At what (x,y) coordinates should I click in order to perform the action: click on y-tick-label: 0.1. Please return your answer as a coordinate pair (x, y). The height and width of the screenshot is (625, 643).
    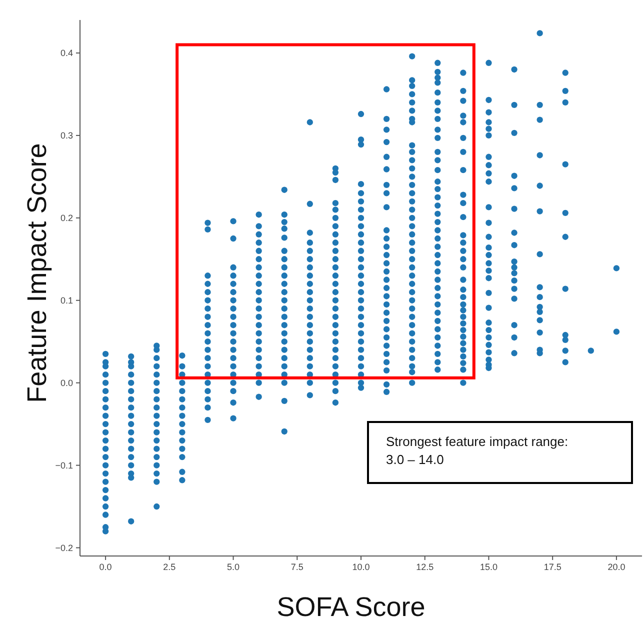
    Looking at the image, I should click on (66, 301).